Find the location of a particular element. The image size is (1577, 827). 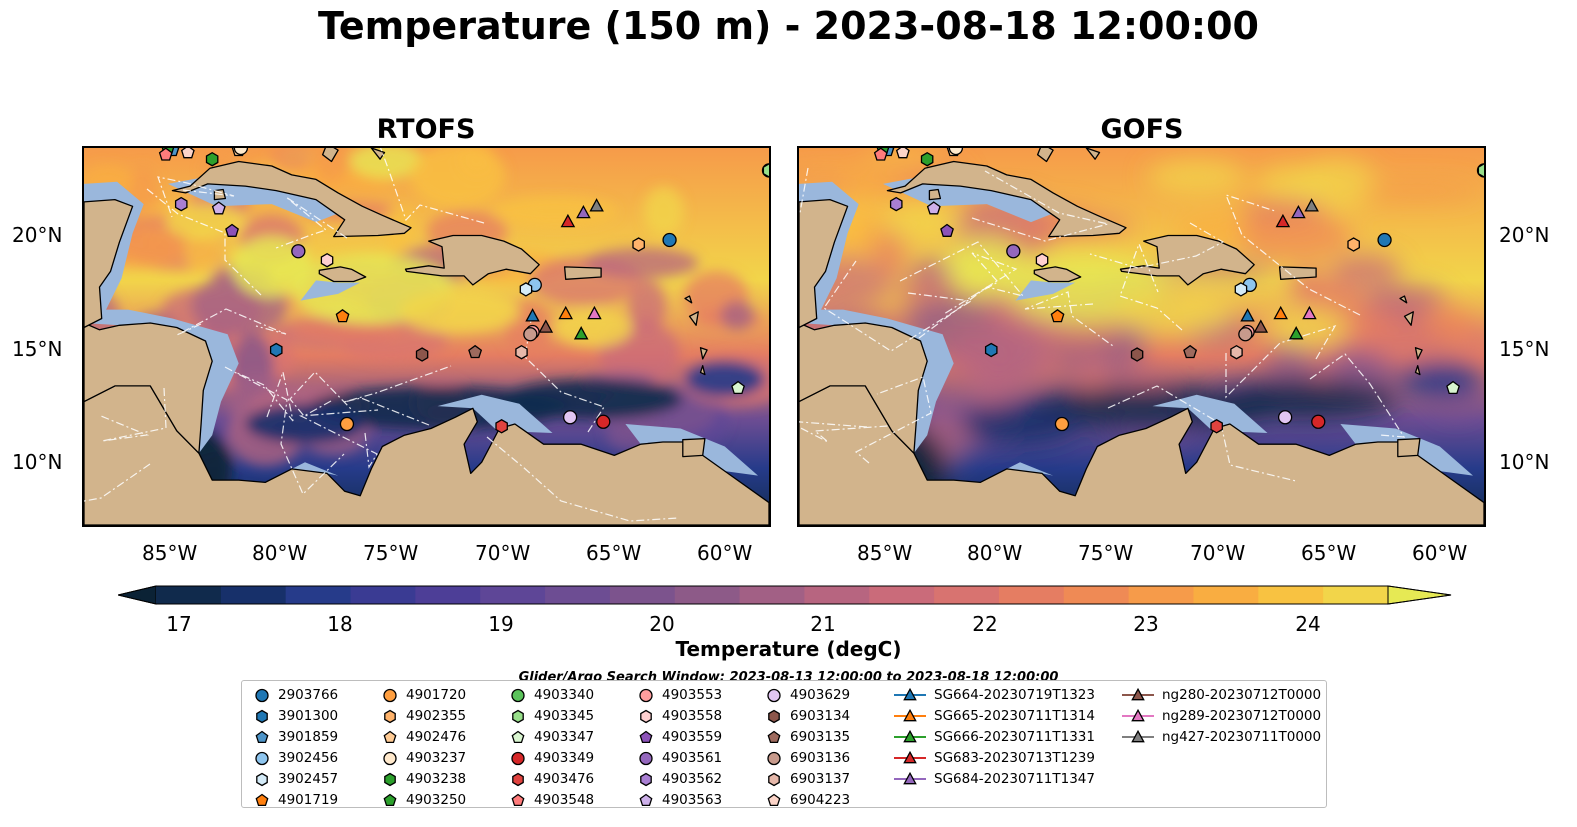

legend-item: 6903136 is located at coordinates (808, 758).